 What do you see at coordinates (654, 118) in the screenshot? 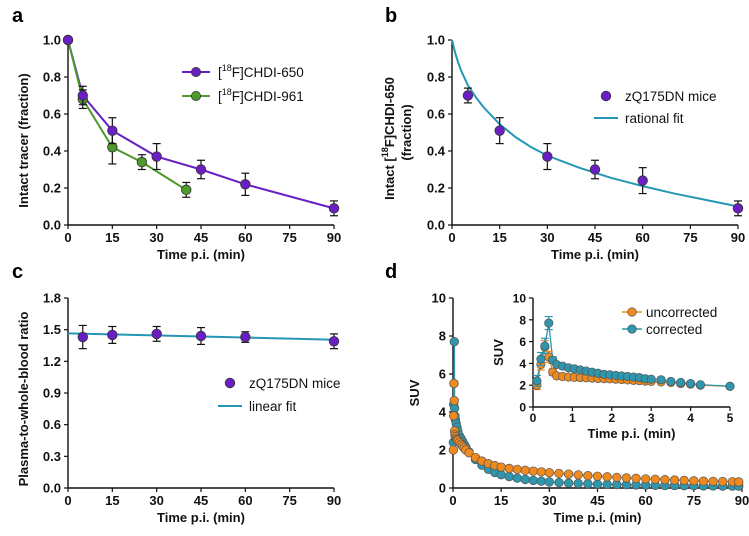
I see `legend-label: rational fit` at bounding box center [654, 118].